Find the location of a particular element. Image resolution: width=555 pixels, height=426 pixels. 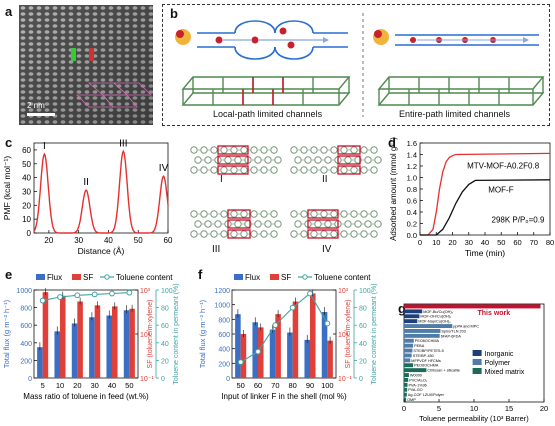

x-axis-label: Toluene permeability (10³ Barrer) is located at coordinates (474, 418).